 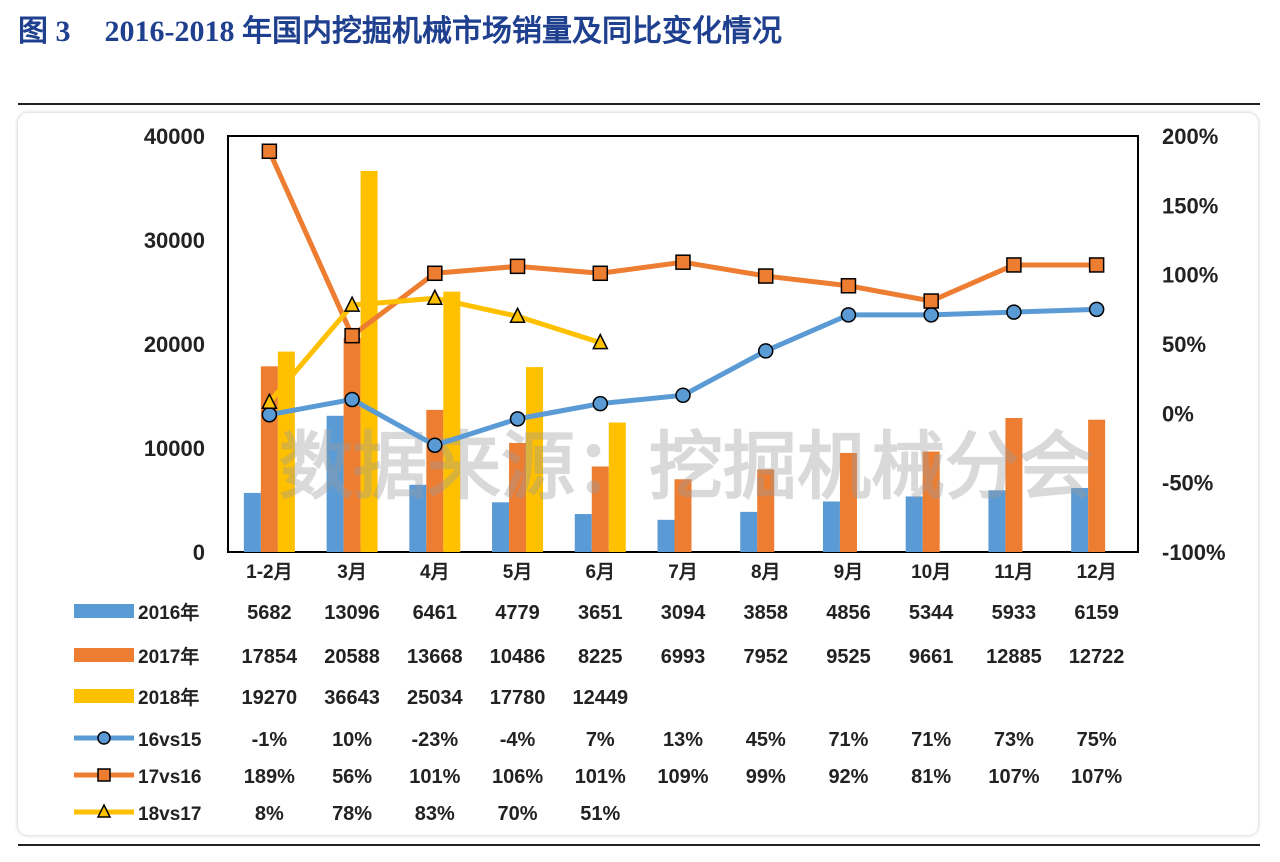 I want to click on table-cell-16vs15-3: -4%, so click(x=518, y=740).